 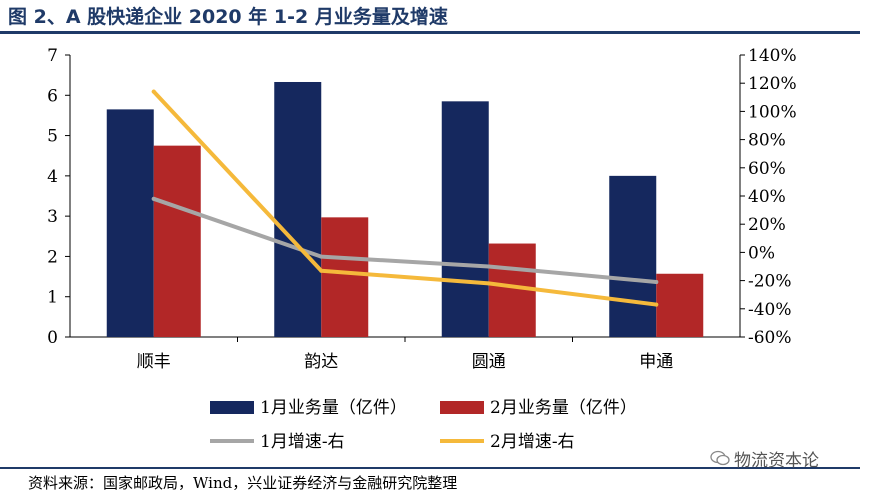 I want to click on left-tick-label: 2, so click(x=52, y=257).